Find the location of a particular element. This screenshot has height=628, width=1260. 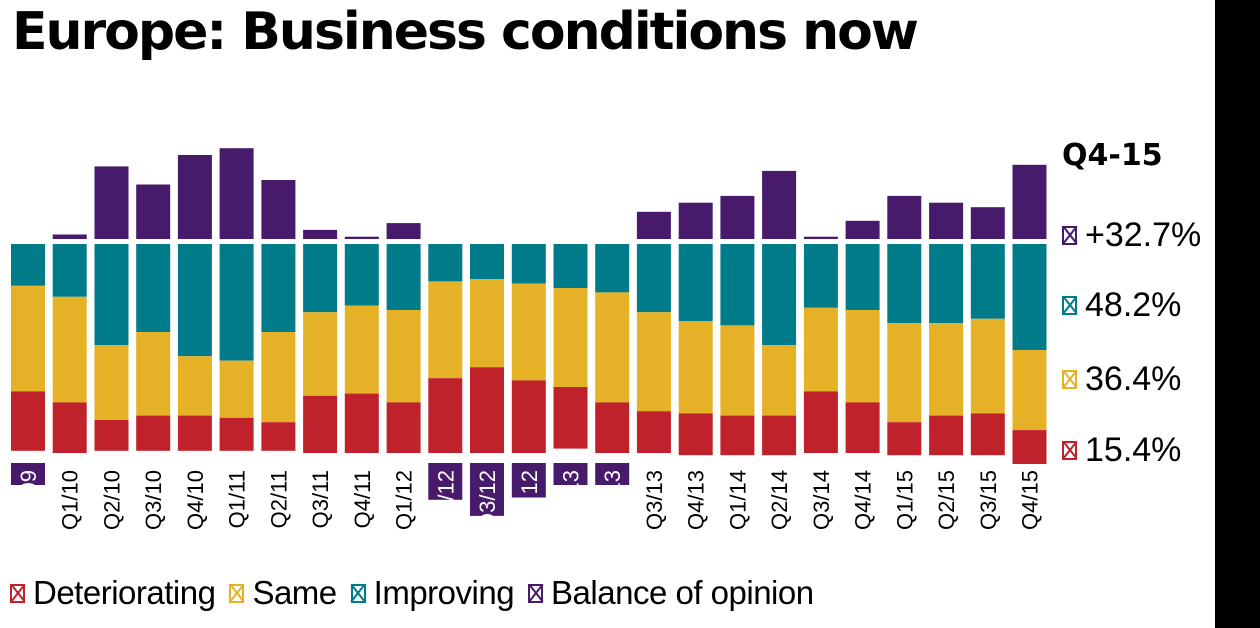

current-same-row: 36.4% is located at coordinates (1121, 379).